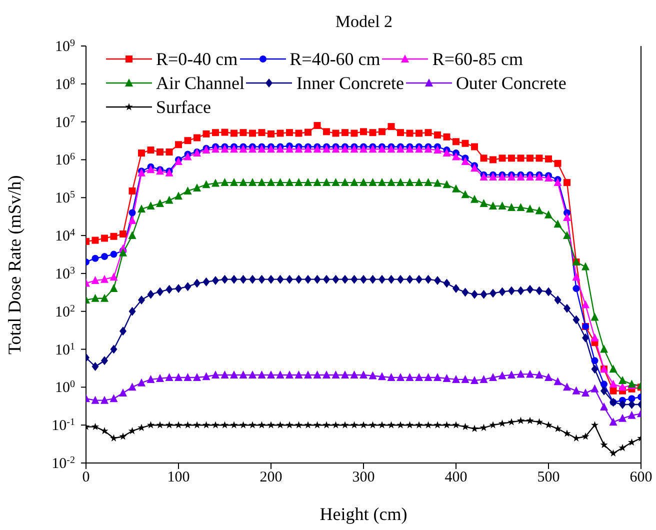  What do you see at coordinates (350, 83) in the screenshot?
I see `legend-label: Inner Concrete` at bounding box center [350, 83].